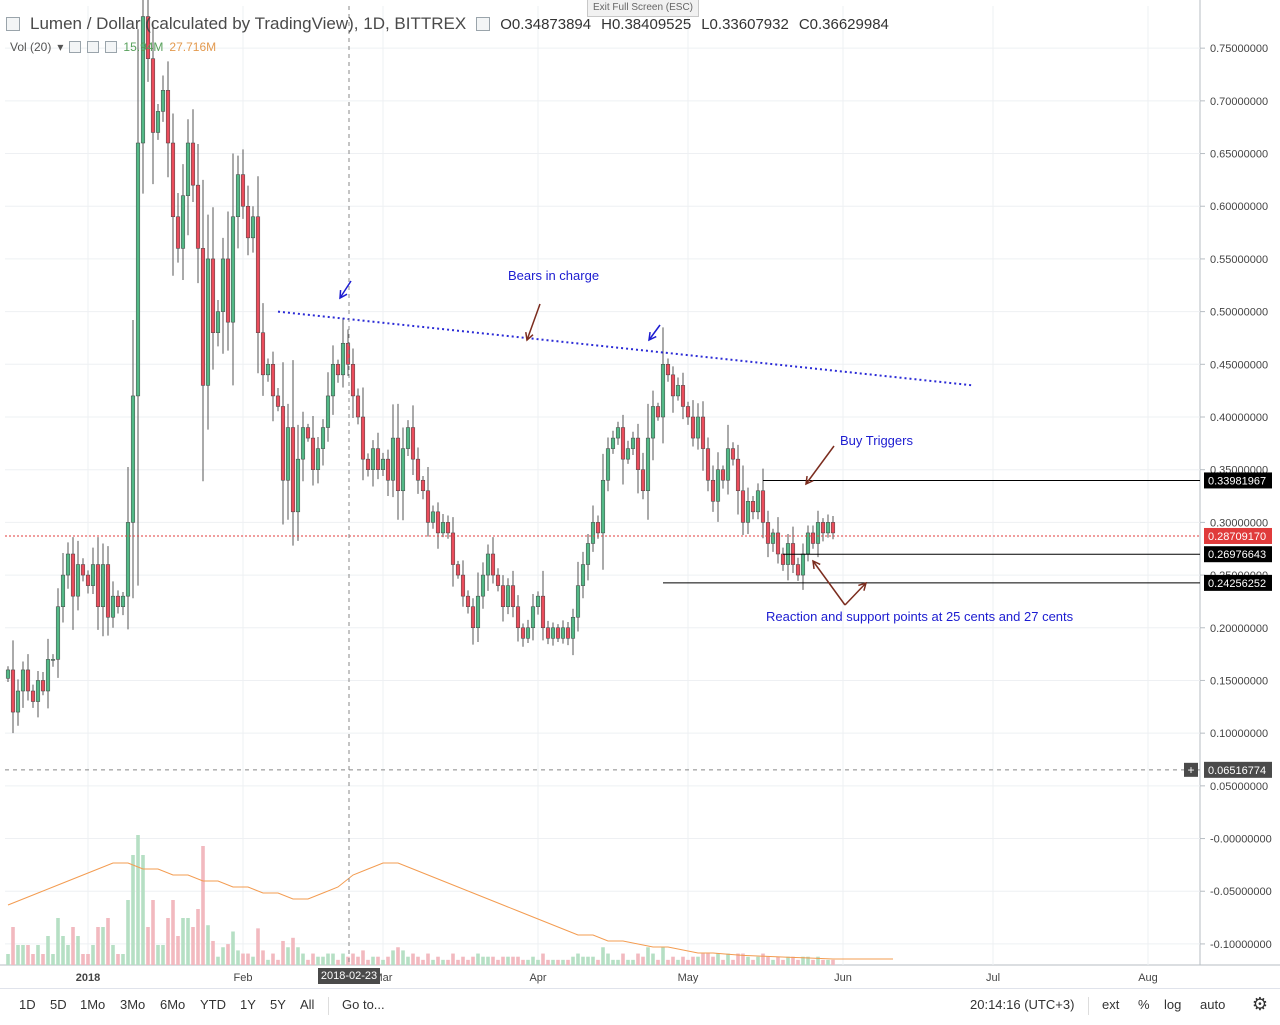 This screenshot has height=1025, width=1280. What do you see at coordinates (1239, 629) in the screenshot?
I see `y-tick-label: 0.20000000` at bounding box center [1239, 629].